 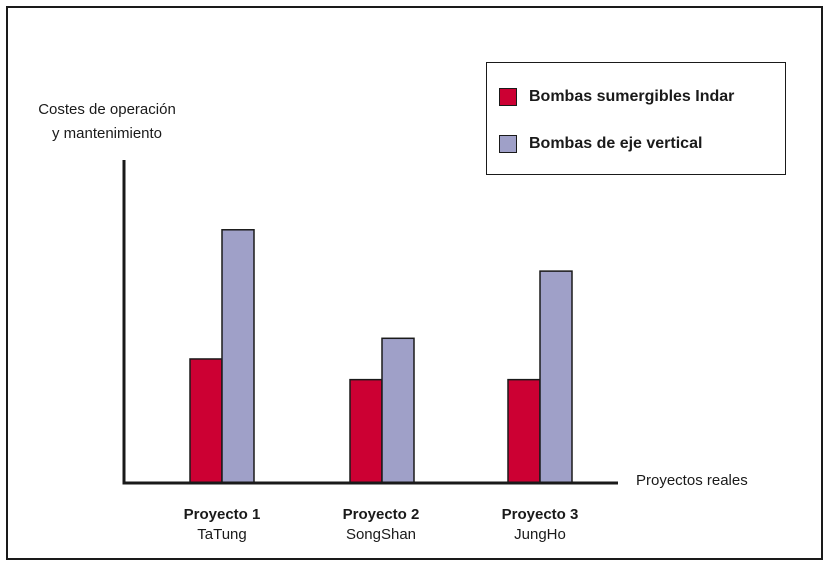 What do you see at coordinates (381, 534) in the screenshot?
I see `category-sub-2: SongShan` at bounding box center [381, 534].